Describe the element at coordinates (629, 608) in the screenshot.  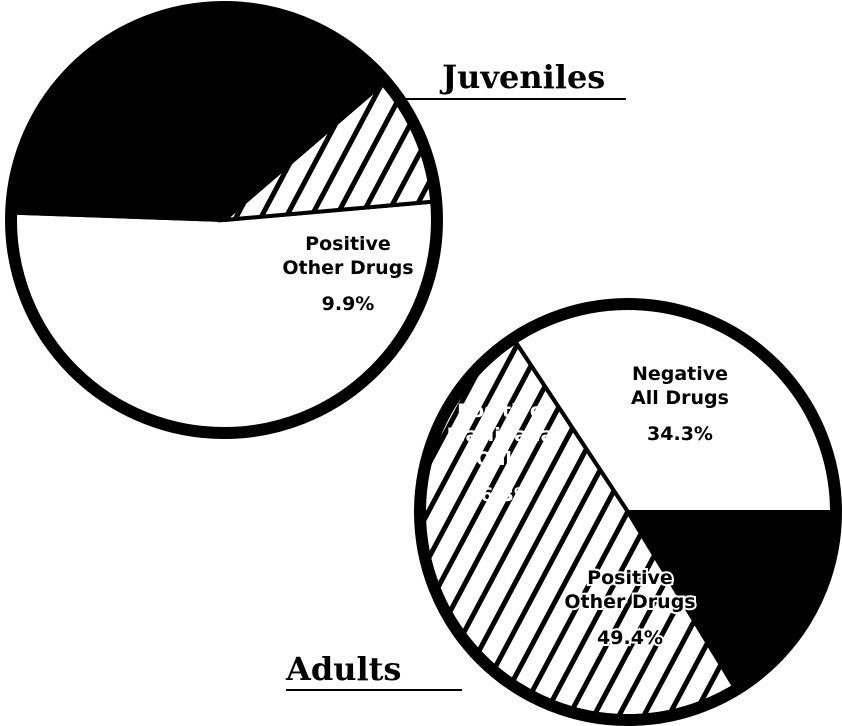
I see `pie-adults-label-positive-other-drugs: Positive Other Drugs 49.4%` at that location.